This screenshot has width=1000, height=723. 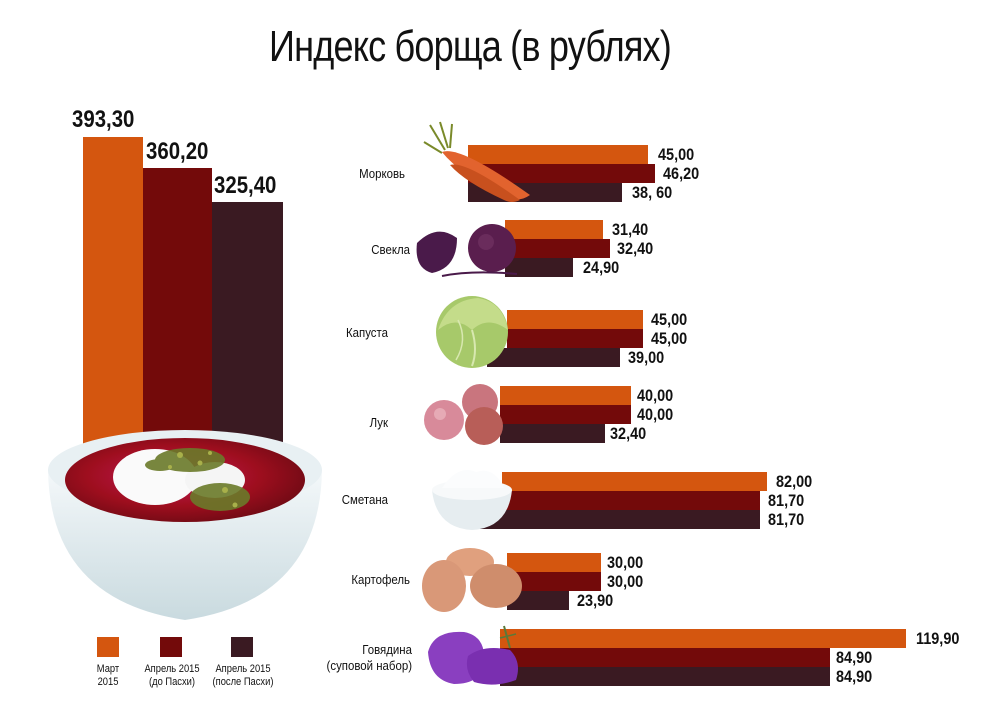 What do you see at coordinates (243, 675) in the screenshot?
I see `legend-label-april-after: Апрель 2015 (после Пасхи)` at bounding box center [243, 675].